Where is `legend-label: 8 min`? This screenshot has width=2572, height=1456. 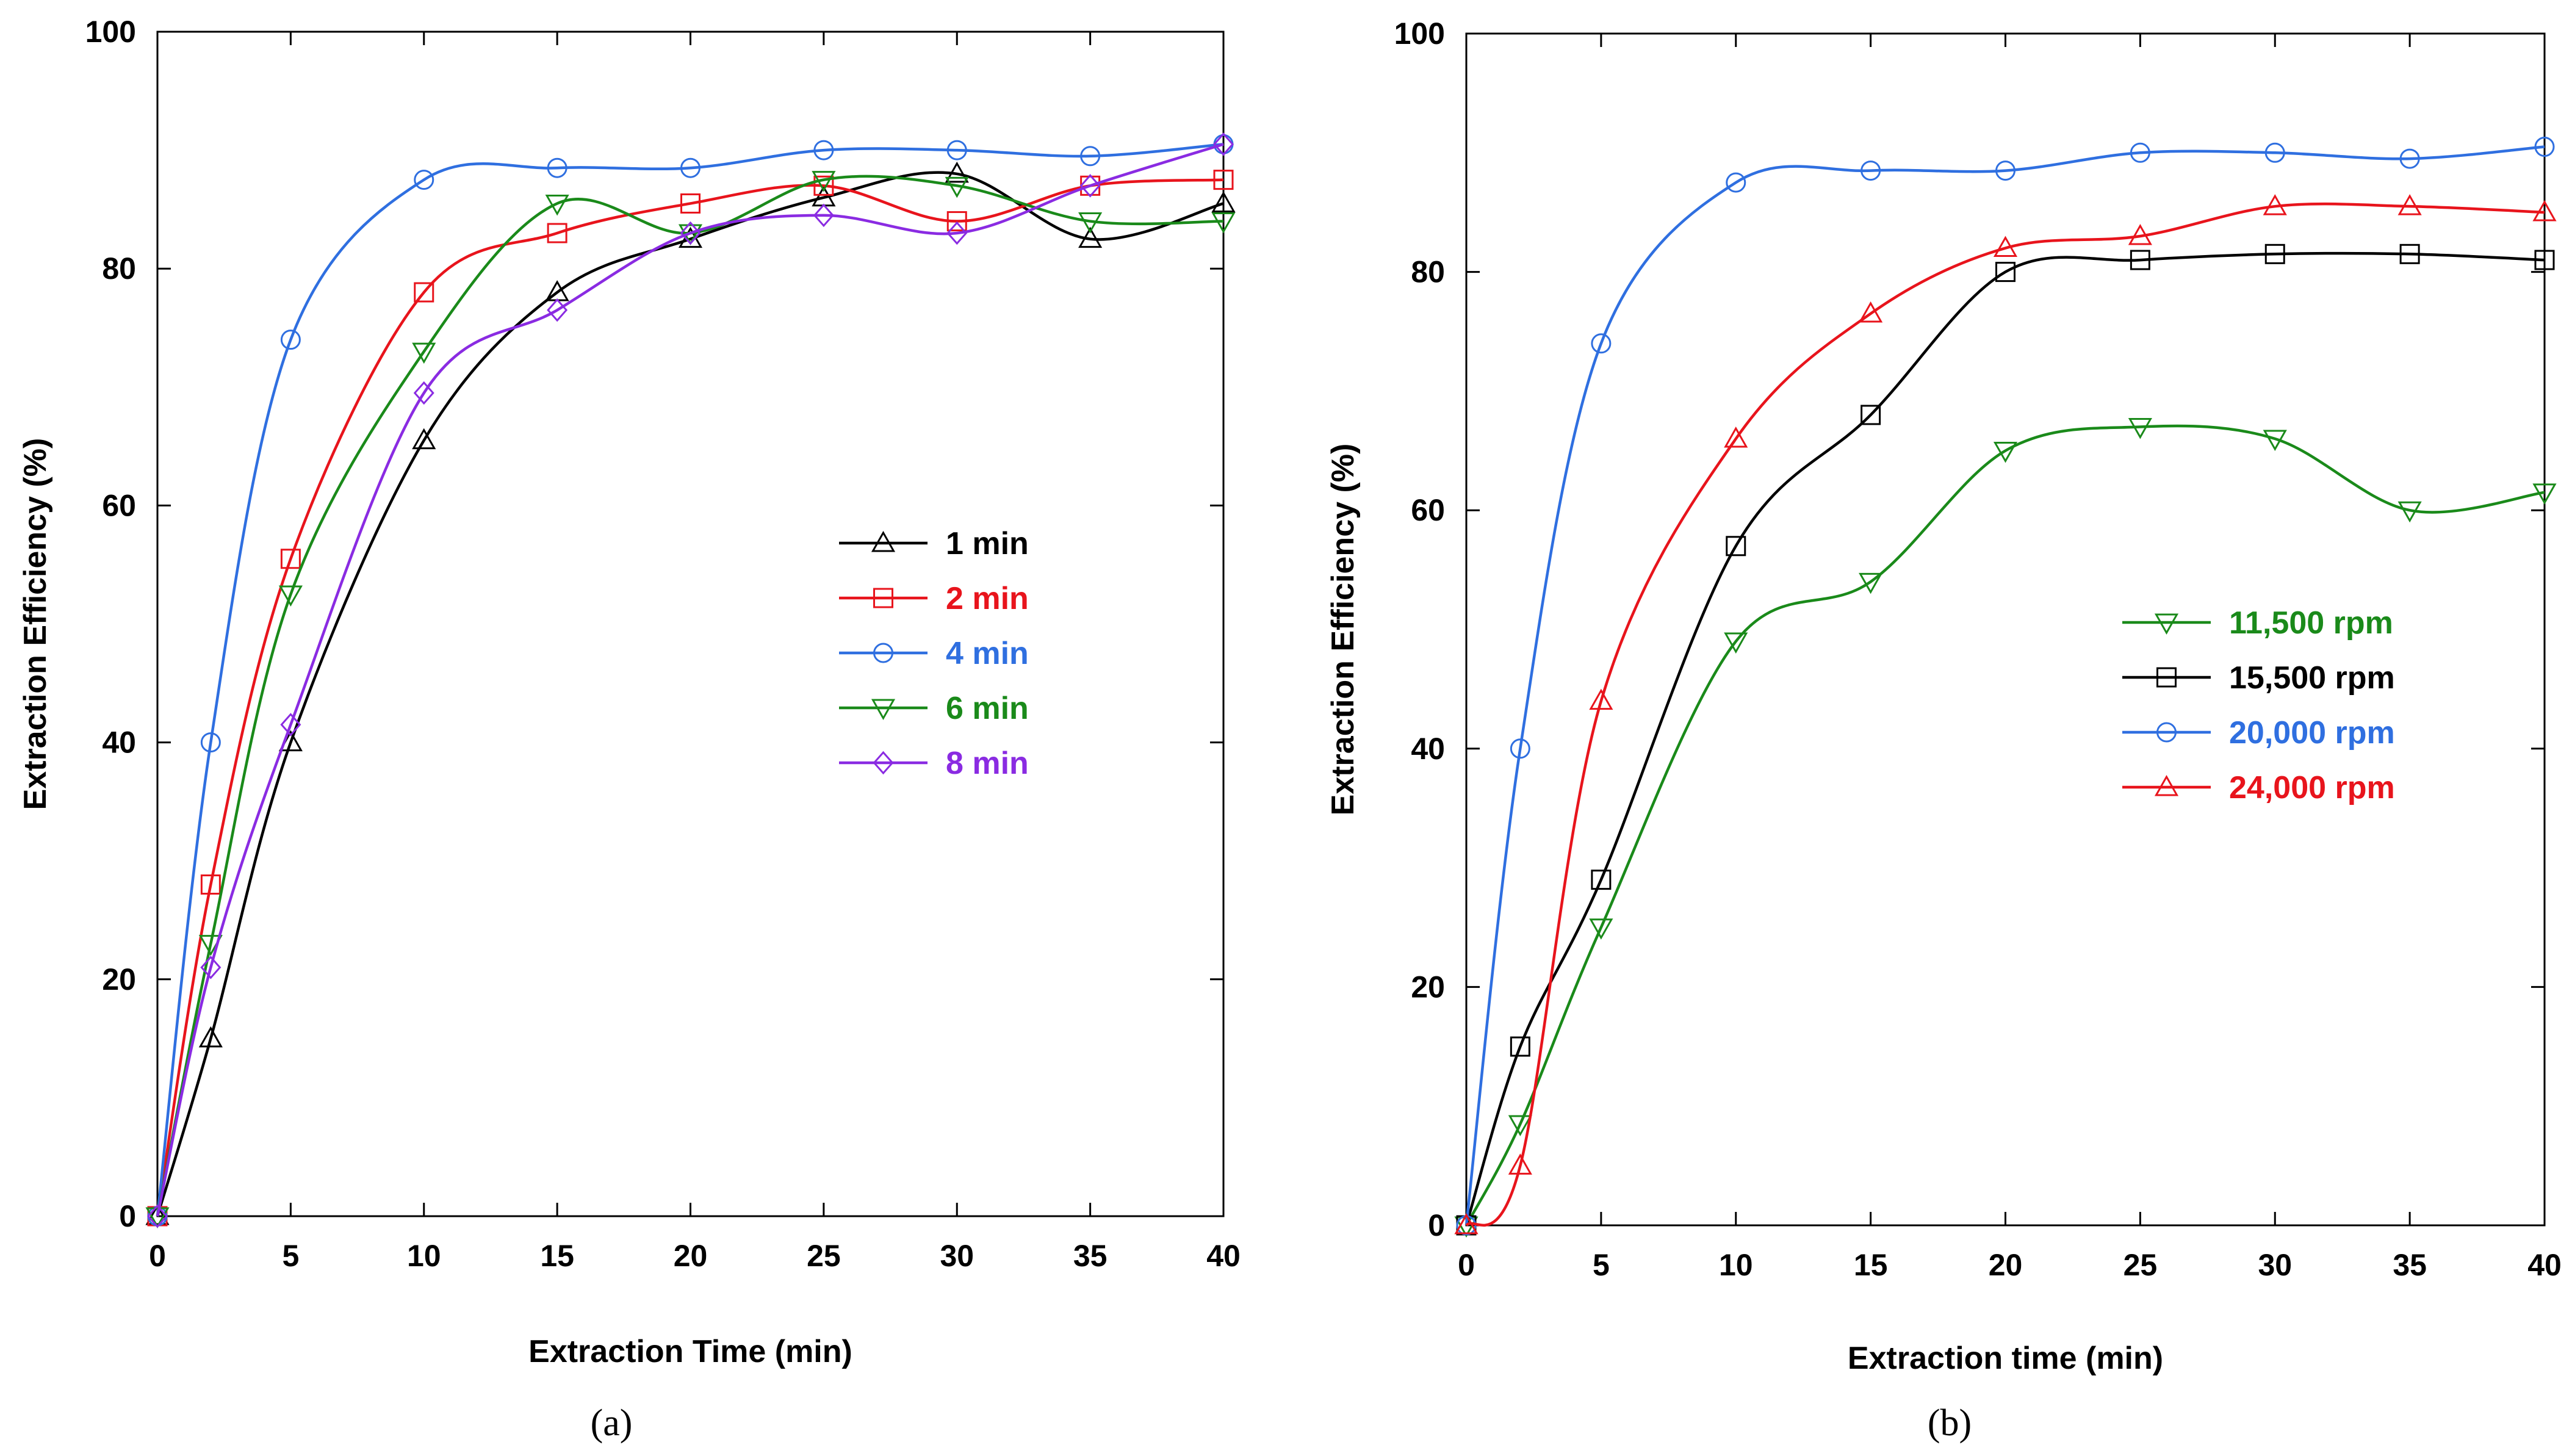
legend-label: 8 min is located at coordinates (987, 763).